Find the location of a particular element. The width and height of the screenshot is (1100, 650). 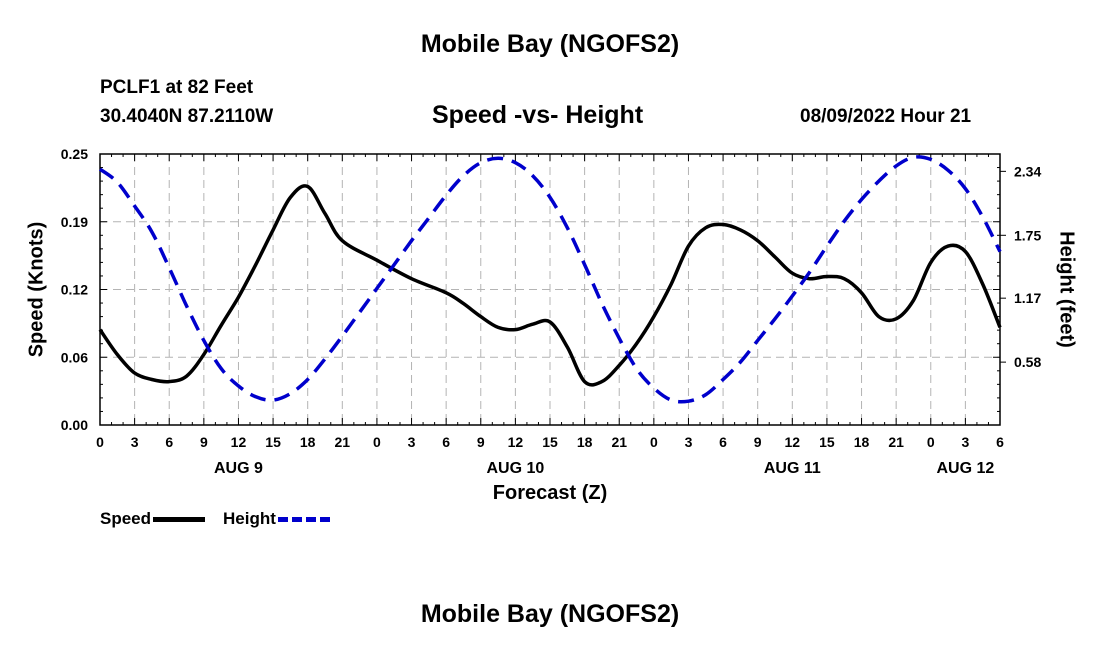

y-axis-right-label: Height (feet) is located at coordinates (1066, 289).